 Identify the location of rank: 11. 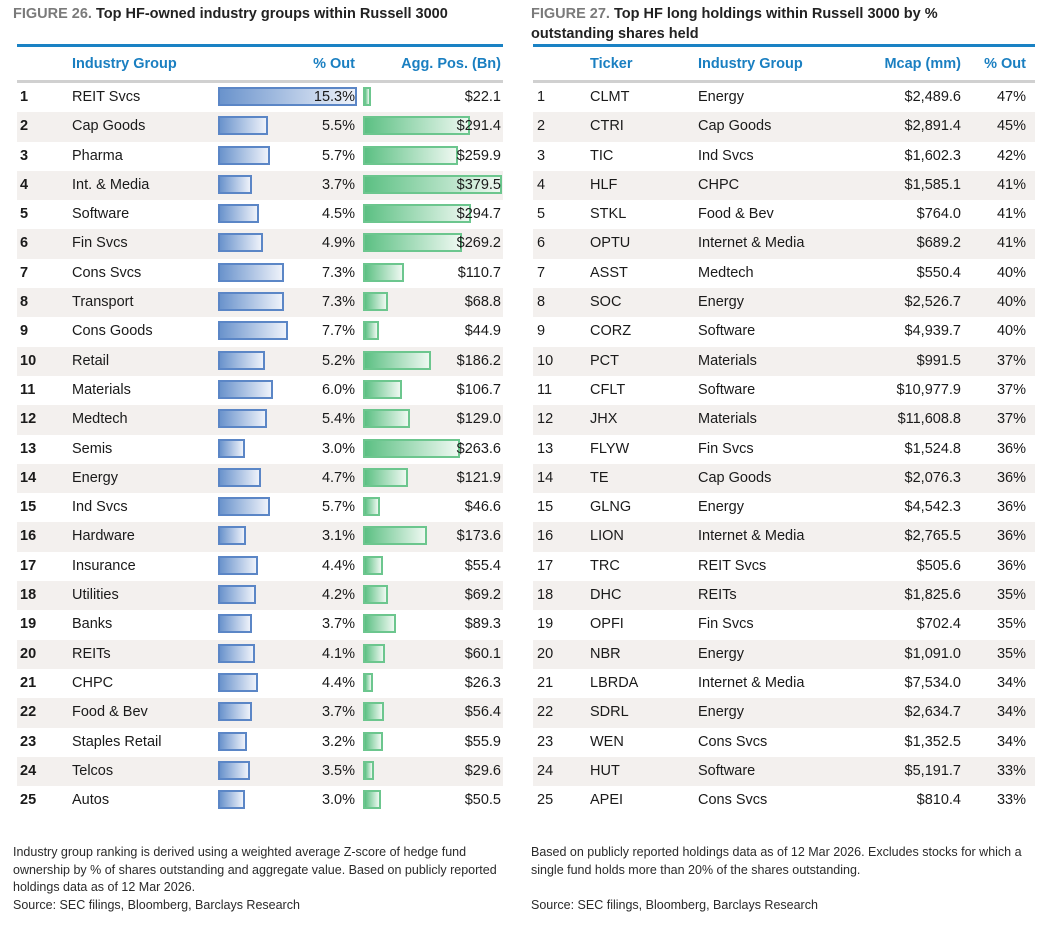
(545, 389).